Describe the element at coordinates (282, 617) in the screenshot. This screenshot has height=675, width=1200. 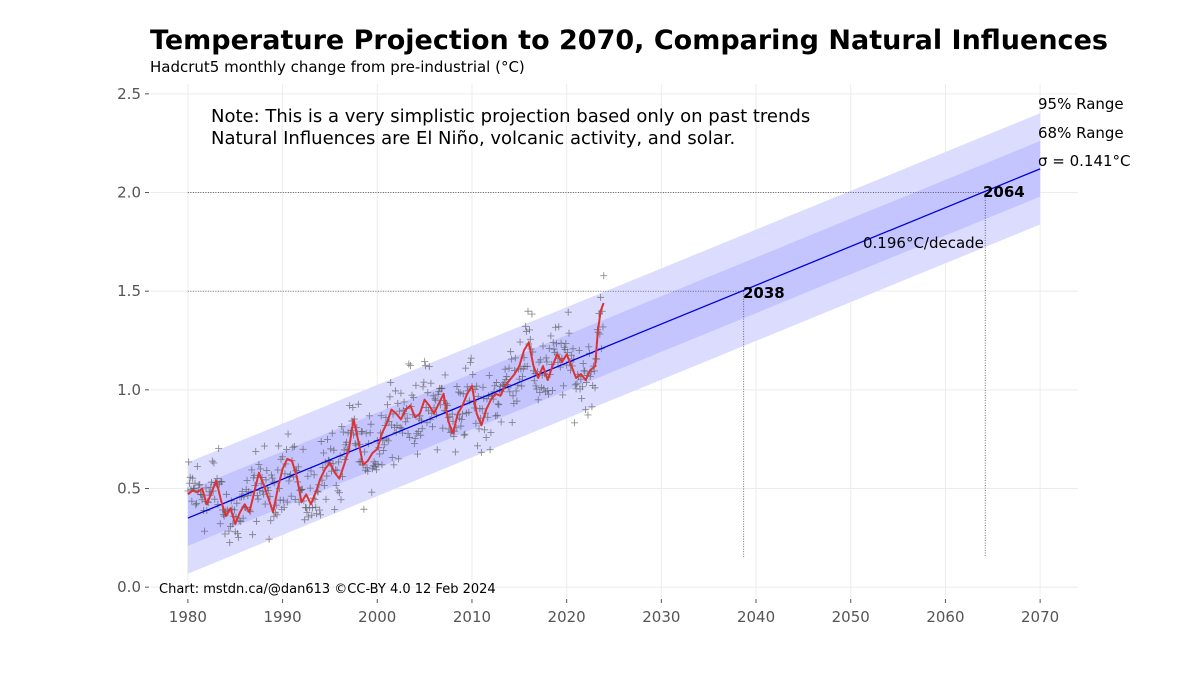
I see `x-tick-label: 1990` at that location.